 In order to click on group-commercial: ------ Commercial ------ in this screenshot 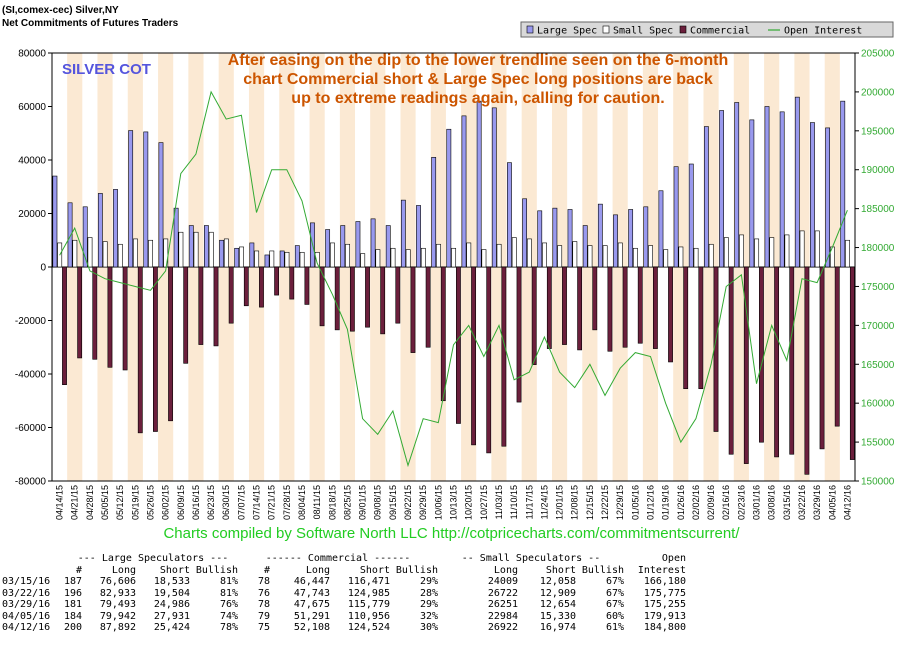, I will do `click(338, 558)`.